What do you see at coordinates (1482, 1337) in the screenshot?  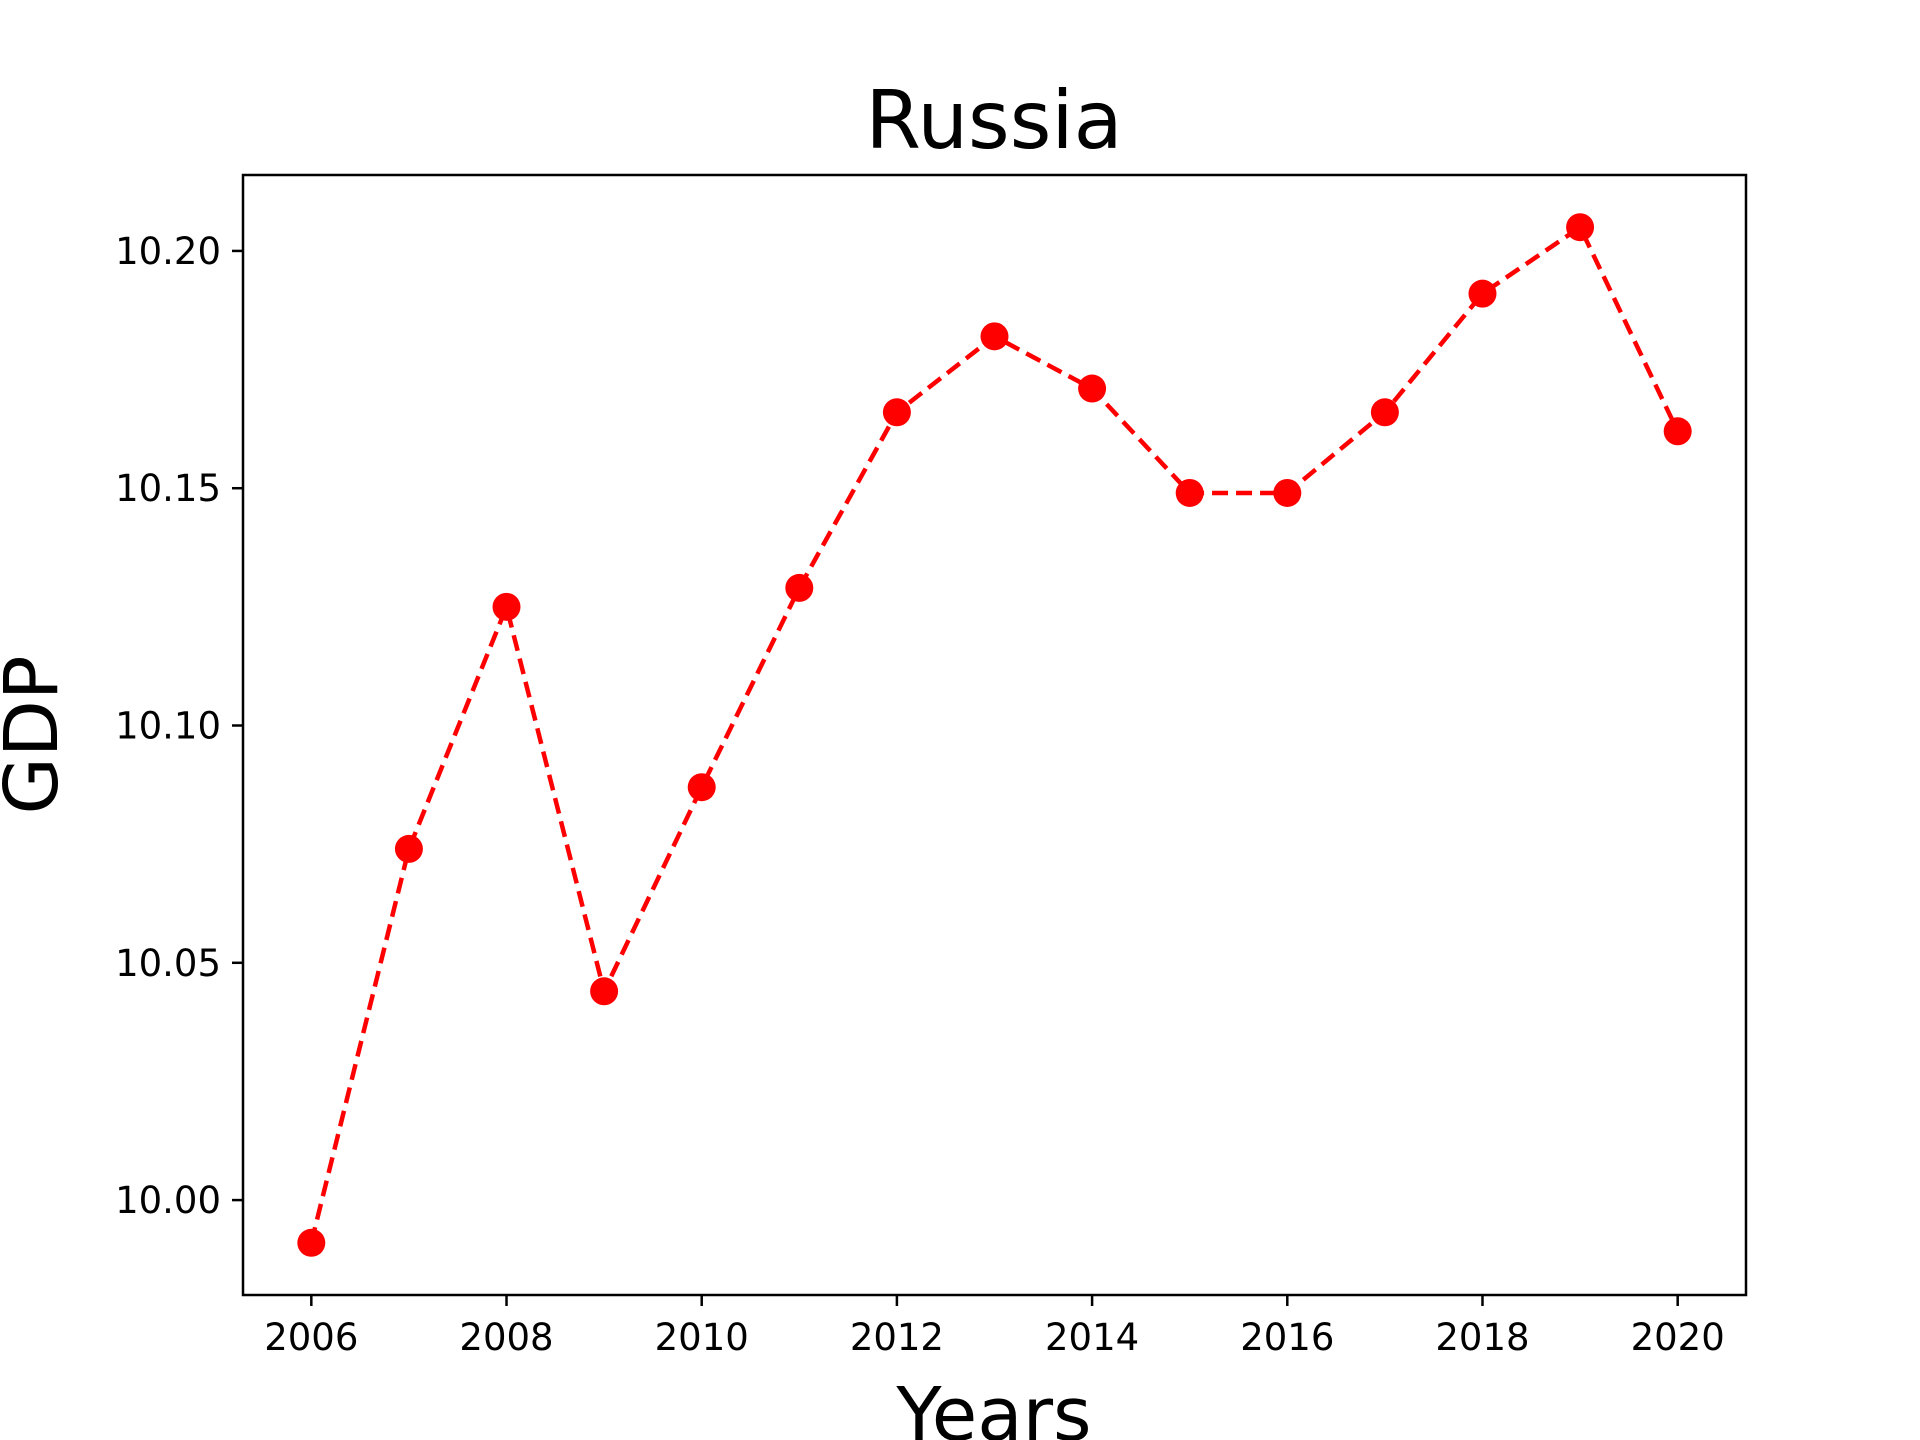 I see `x-tick-label: 2018` at bounding box center [1482, 1337].